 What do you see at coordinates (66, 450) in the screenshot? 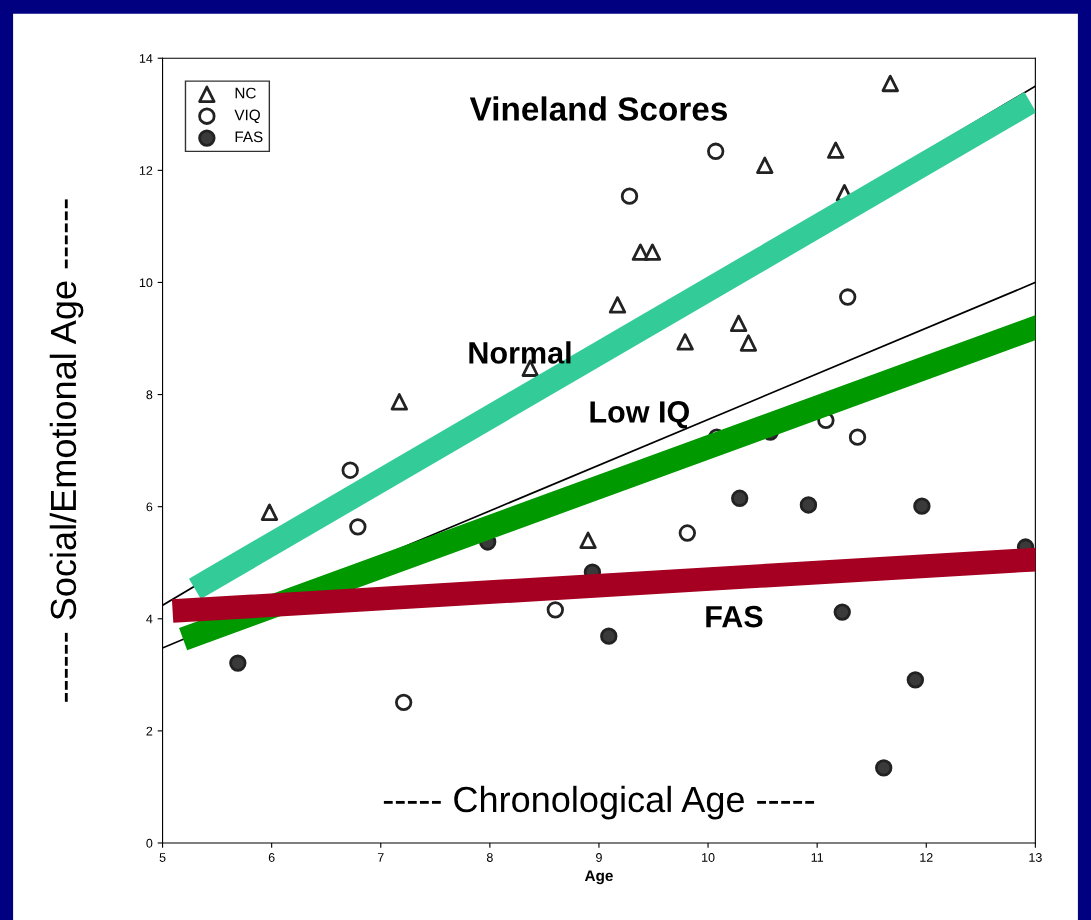
I see `y-axis-title: ------ Social/Emotional Age ------` at bounding box center [66, 450].